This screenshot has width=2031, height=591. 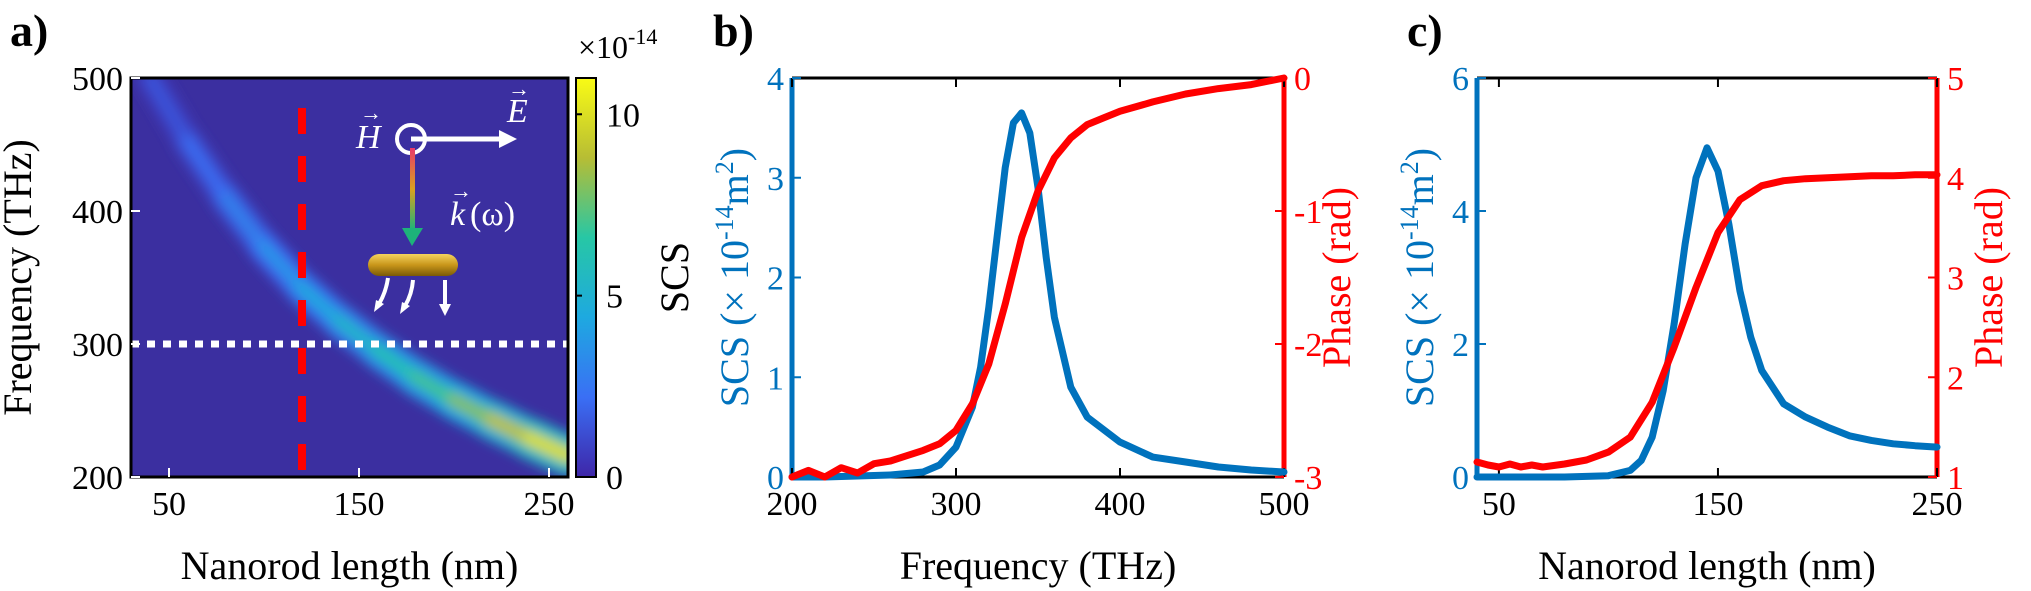 I want to click on inset-label-k-arrow: →, so click(x=461, y=190).